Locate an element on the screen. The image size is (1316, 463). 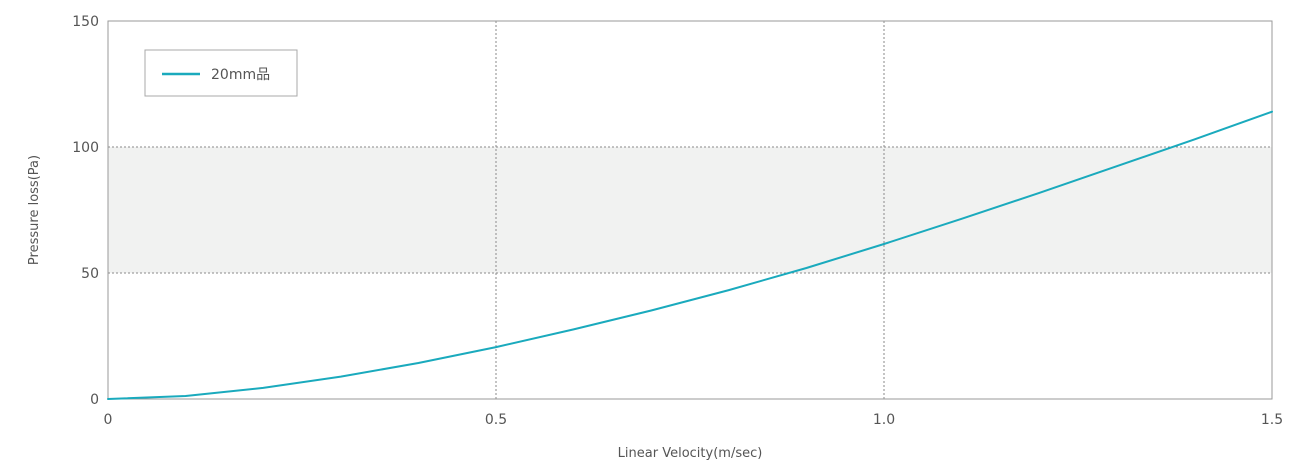
y-tick-label: 100 is located at coordinates (85, 148).